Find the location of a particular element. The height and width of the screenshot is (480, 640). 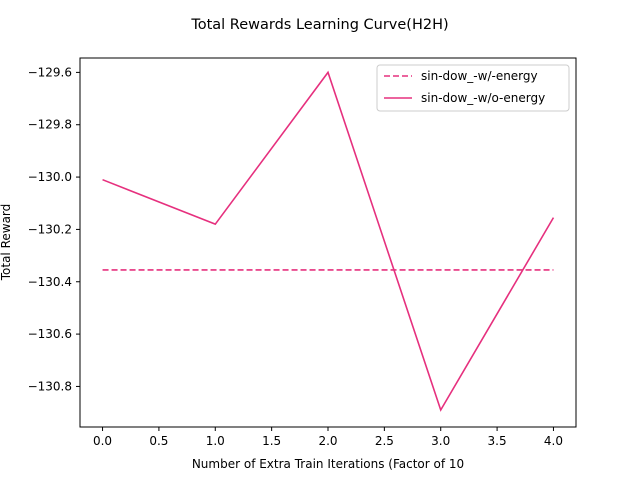

y-tick-label: −130.4 is located at coordinates (50, 282).